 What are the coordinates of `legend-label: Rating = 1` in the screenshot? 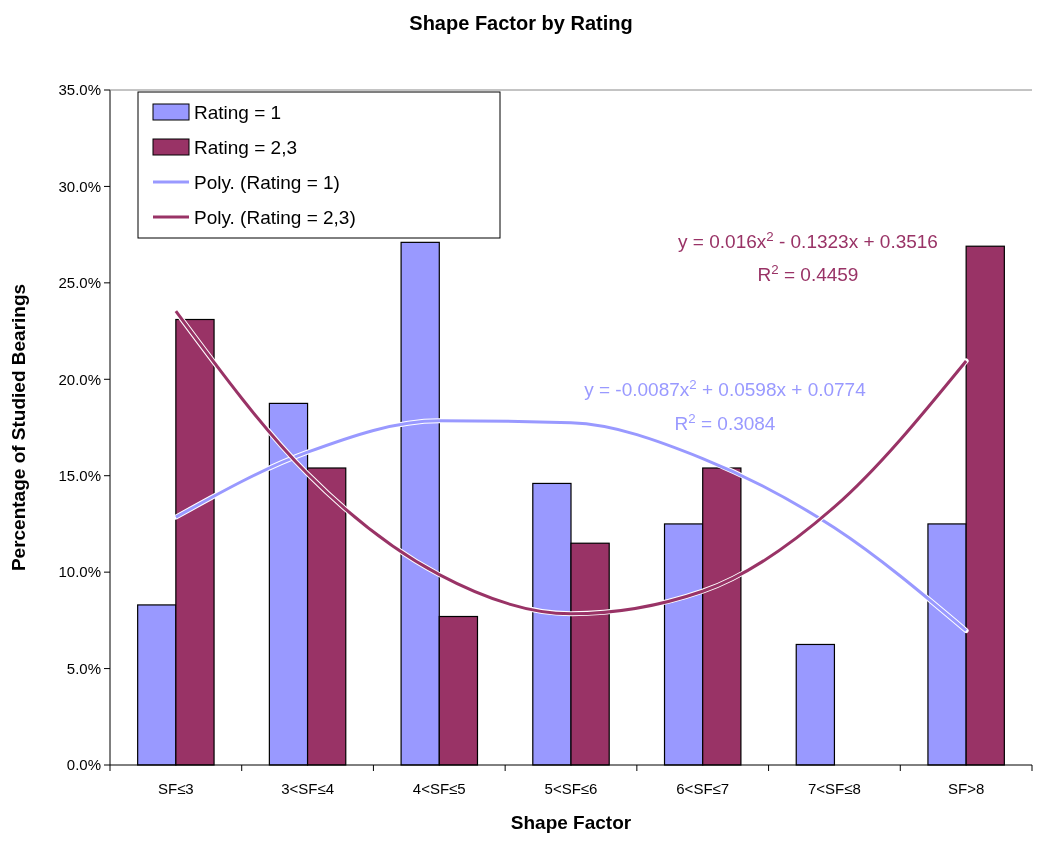 It's located at (238, 112).